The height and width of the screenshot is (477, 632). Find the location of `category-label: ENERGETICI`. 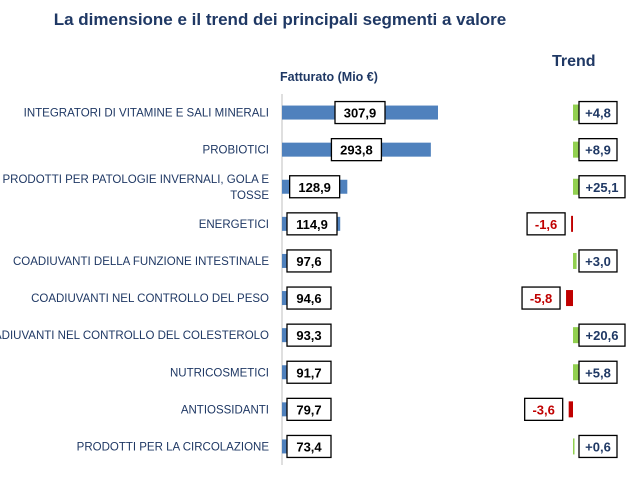

category-label: ENERGETICI is located at coordinates (234, 225).